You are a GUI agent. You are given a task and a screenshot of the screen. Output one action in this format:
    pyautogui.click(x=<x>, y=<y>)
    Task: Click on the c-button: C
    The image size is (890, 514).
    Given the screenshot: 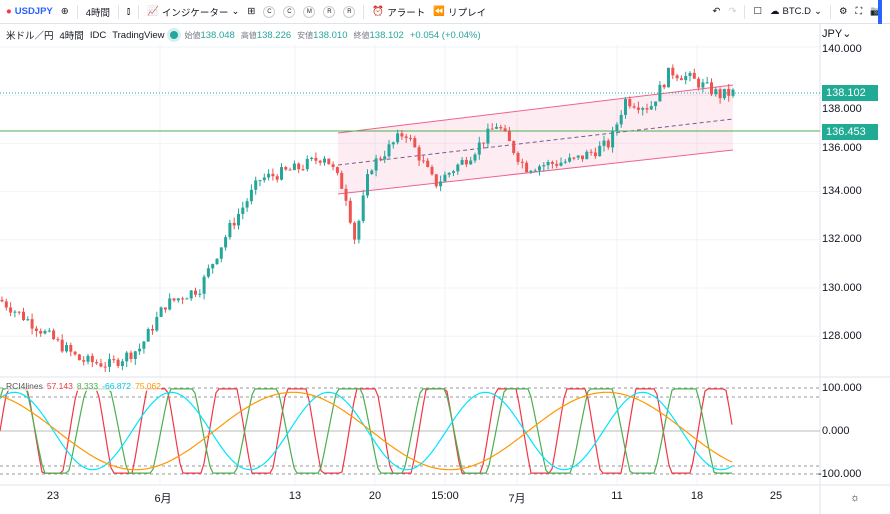 What is the action you would take?
    pyautogui.click(x=269, y=11)
    